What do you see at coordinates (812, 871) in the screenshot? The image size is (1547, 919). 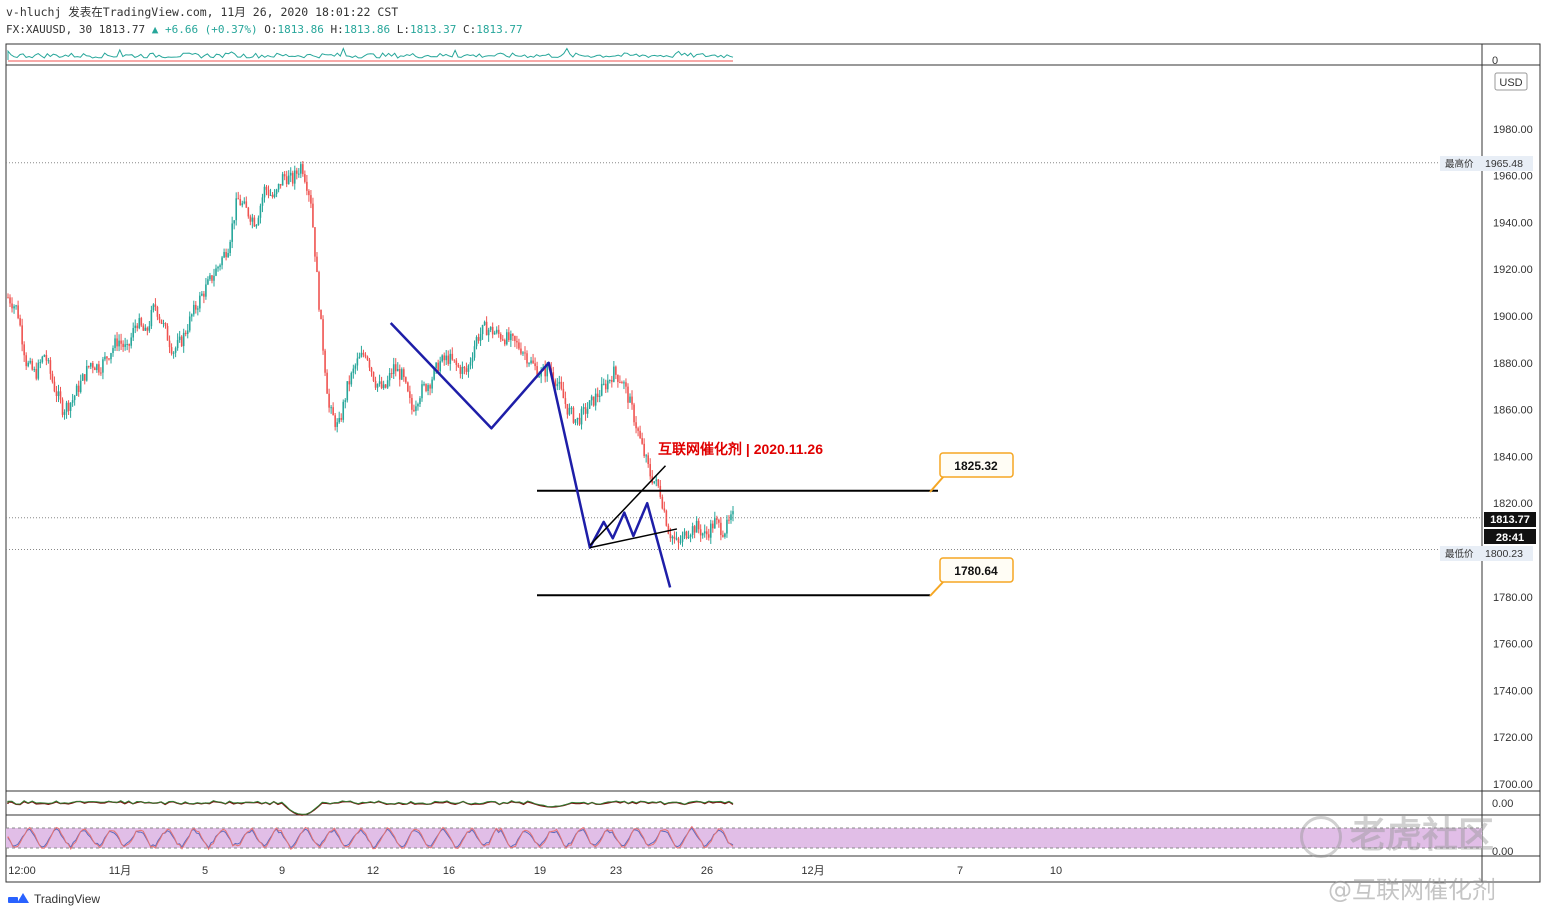 I see `time-tick: 12月` at bounding box center [812, 871].